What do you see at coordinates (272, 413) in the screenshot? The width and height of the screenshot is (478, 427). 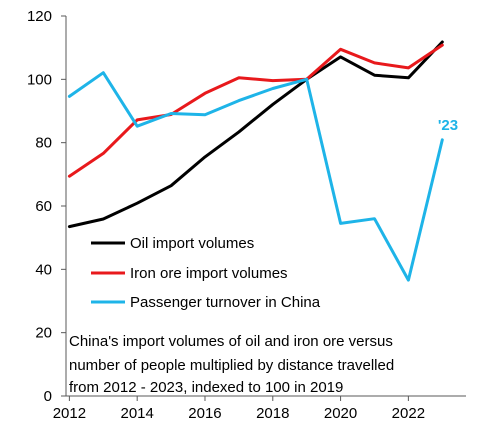 I see `x-tick-label: 2018` at bounding box center [272, 413].